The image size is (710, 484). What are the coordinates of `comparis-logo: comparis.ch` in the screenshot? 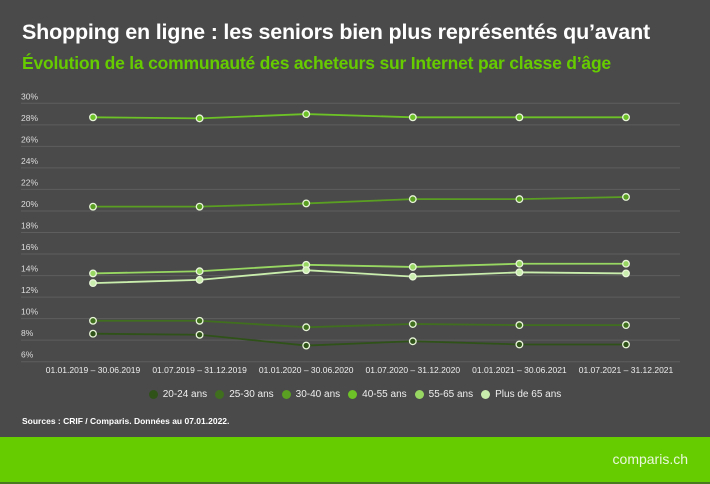 It's located at (650, 459).